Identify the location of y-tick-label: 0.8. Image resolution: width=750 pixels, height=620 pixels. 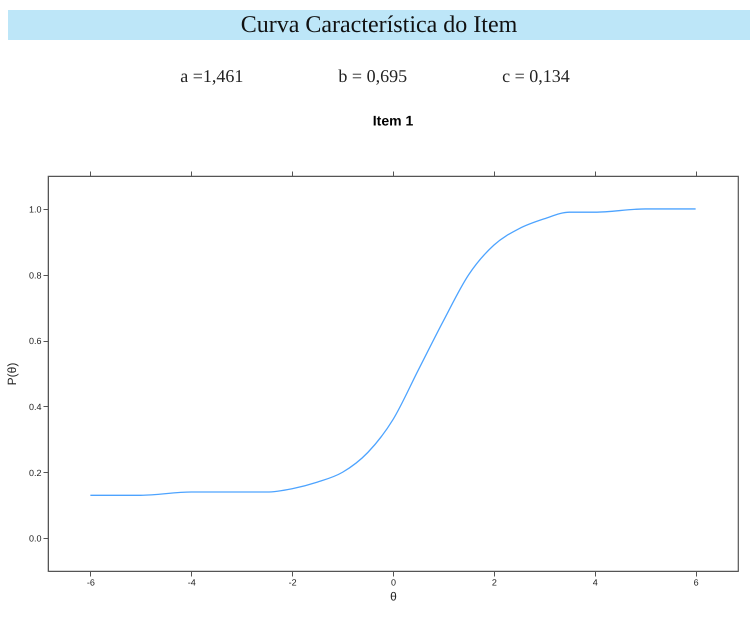
(35, 275).